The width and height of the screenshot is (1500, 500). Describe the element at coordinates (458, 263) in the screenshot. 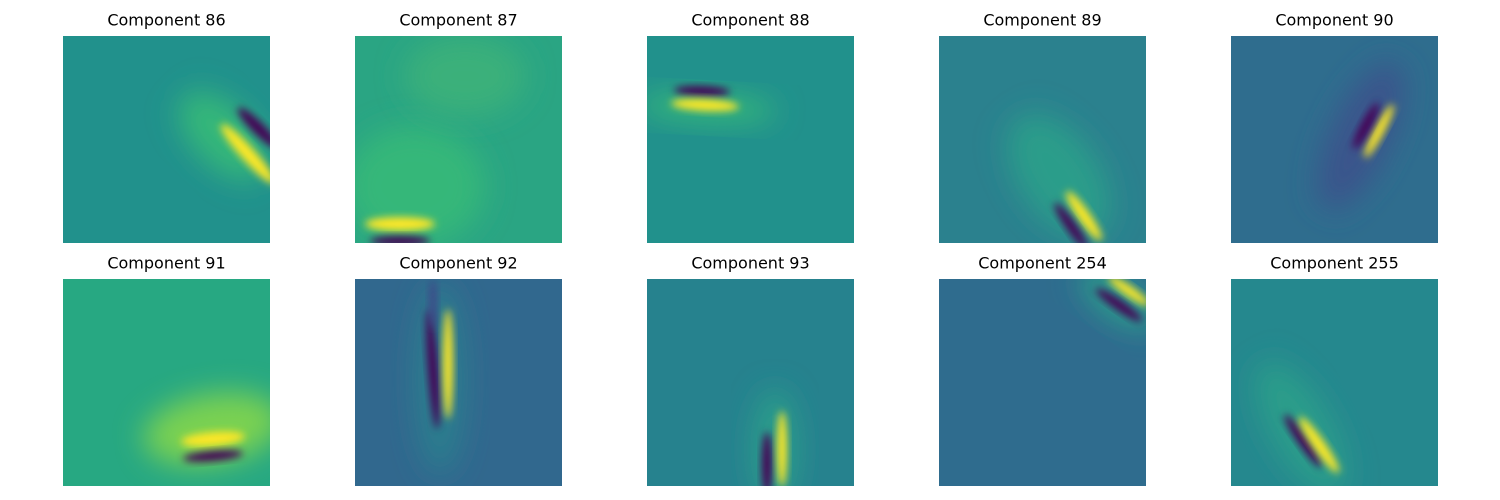

I see `panel-title: Component 92` at that location.